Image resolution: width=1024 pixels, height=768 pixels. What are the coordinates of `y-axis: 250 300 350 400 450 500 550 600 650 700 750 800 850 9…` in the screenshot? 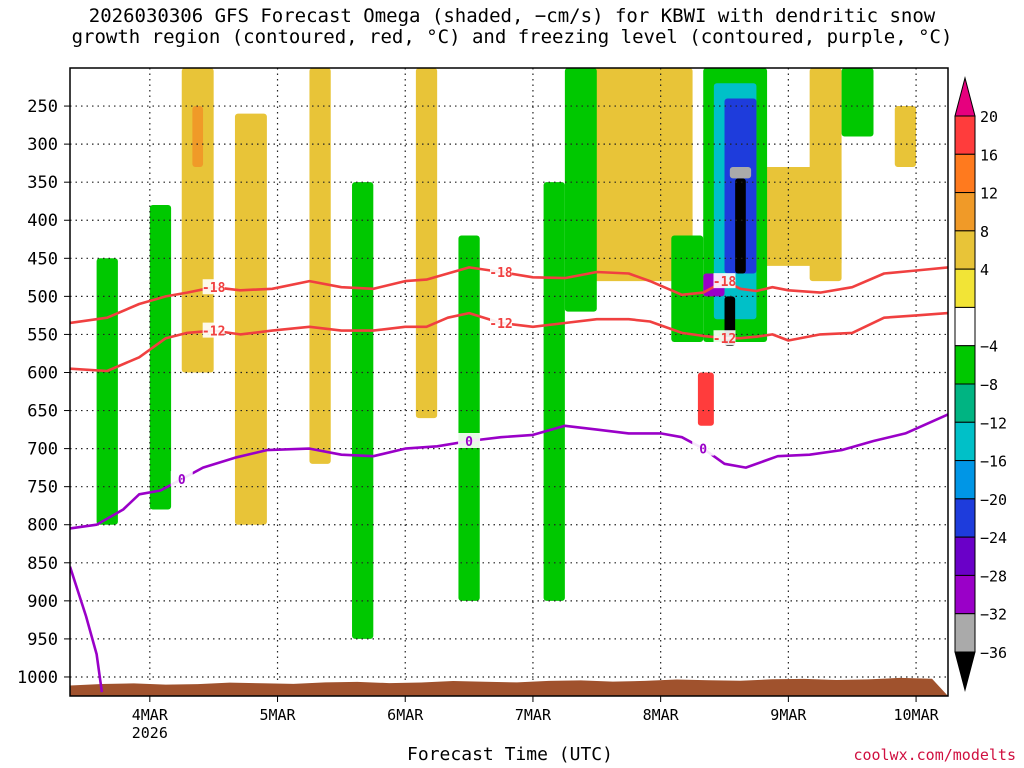 It's located at (43, 392).